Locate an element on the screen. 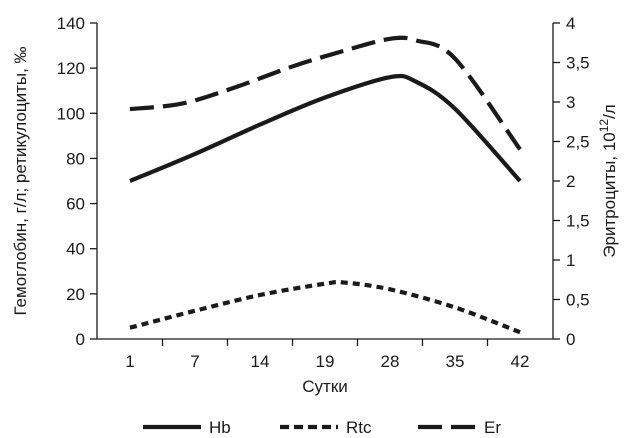 The image size is (635, 438). right-axis-title-tail: /л is located at coordinates (609, 111).